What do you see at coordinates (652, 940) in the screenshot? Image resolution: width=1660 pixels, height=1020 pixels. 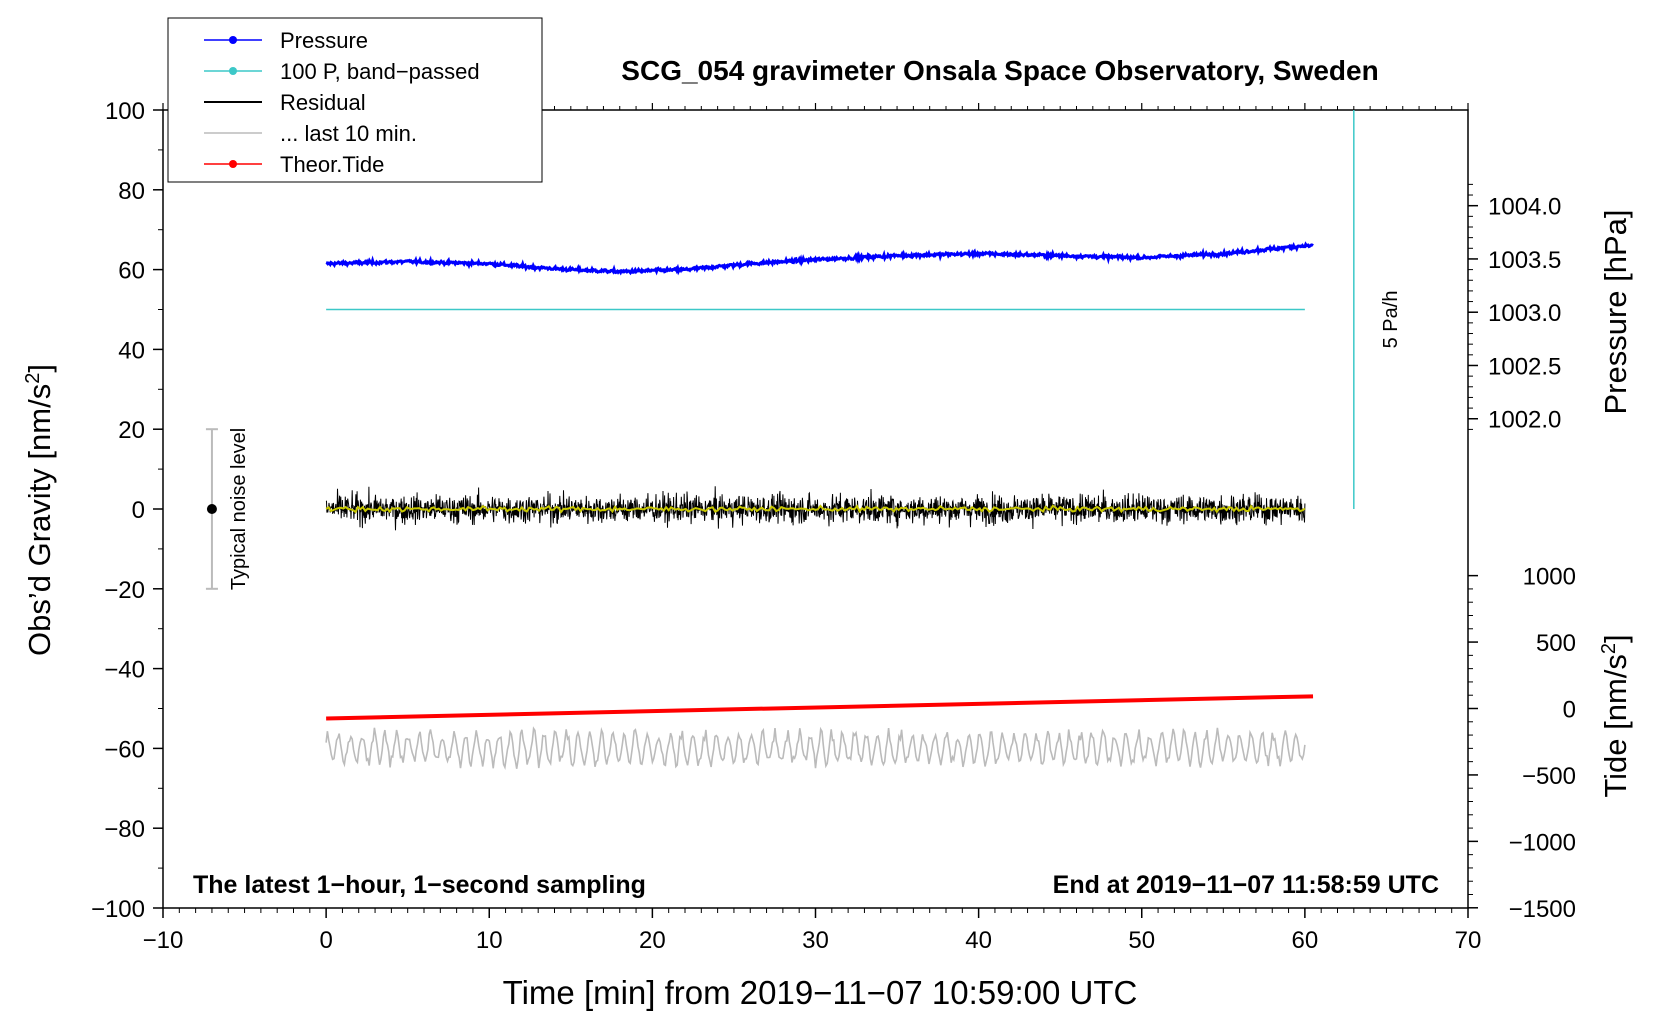 I see `x-tick-label: 20` at bounding box center [652, 940].